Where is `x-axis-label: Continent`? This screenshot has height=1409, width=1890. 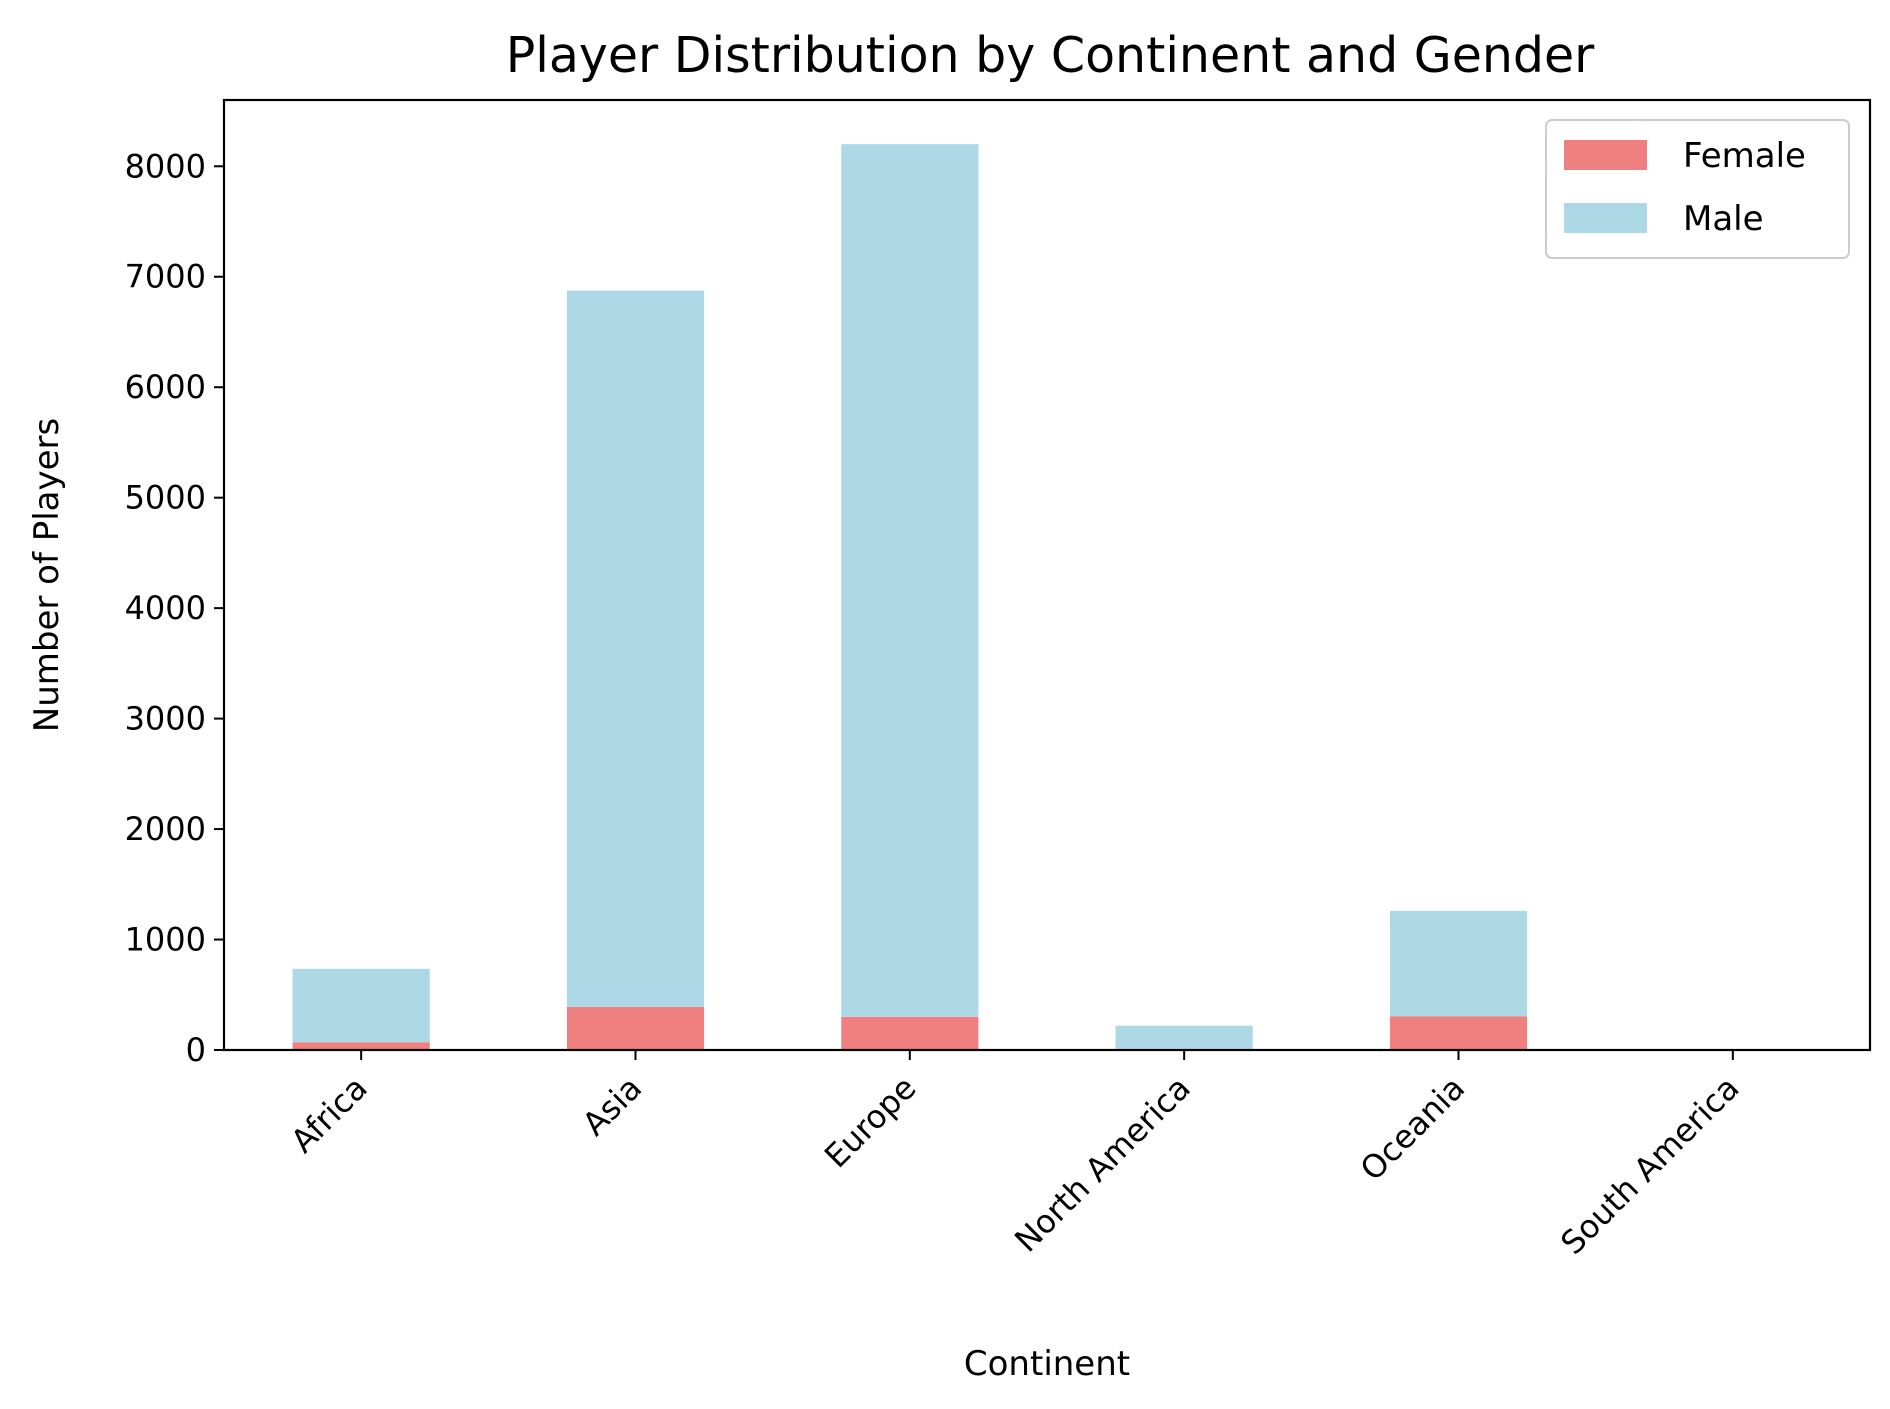
x-axis-label: Continent is located at coordinates (1047, 1364).